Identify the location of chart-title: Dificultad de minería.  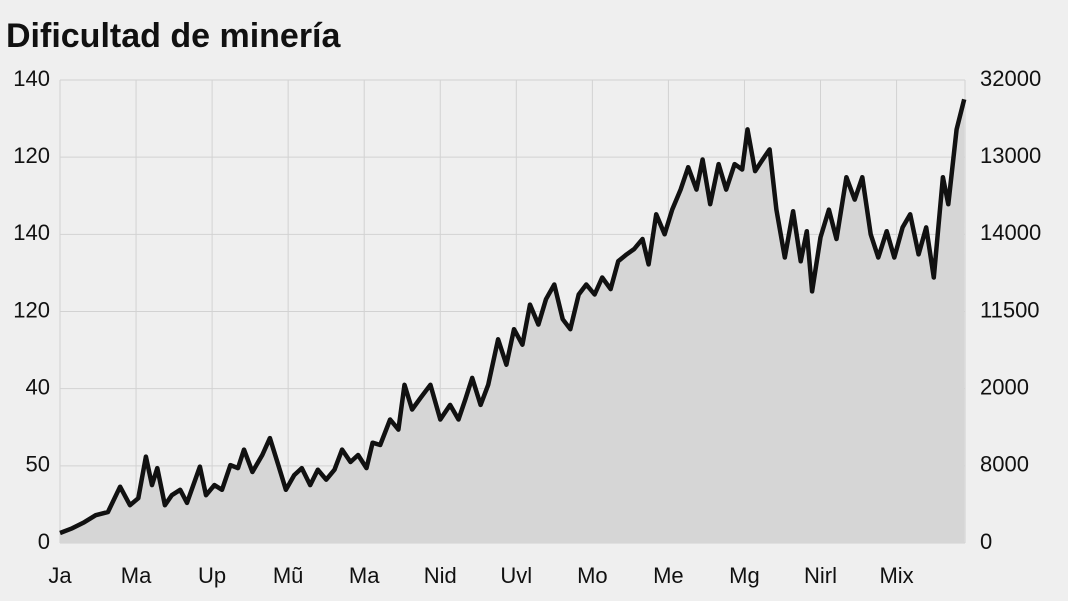
(173, 36).